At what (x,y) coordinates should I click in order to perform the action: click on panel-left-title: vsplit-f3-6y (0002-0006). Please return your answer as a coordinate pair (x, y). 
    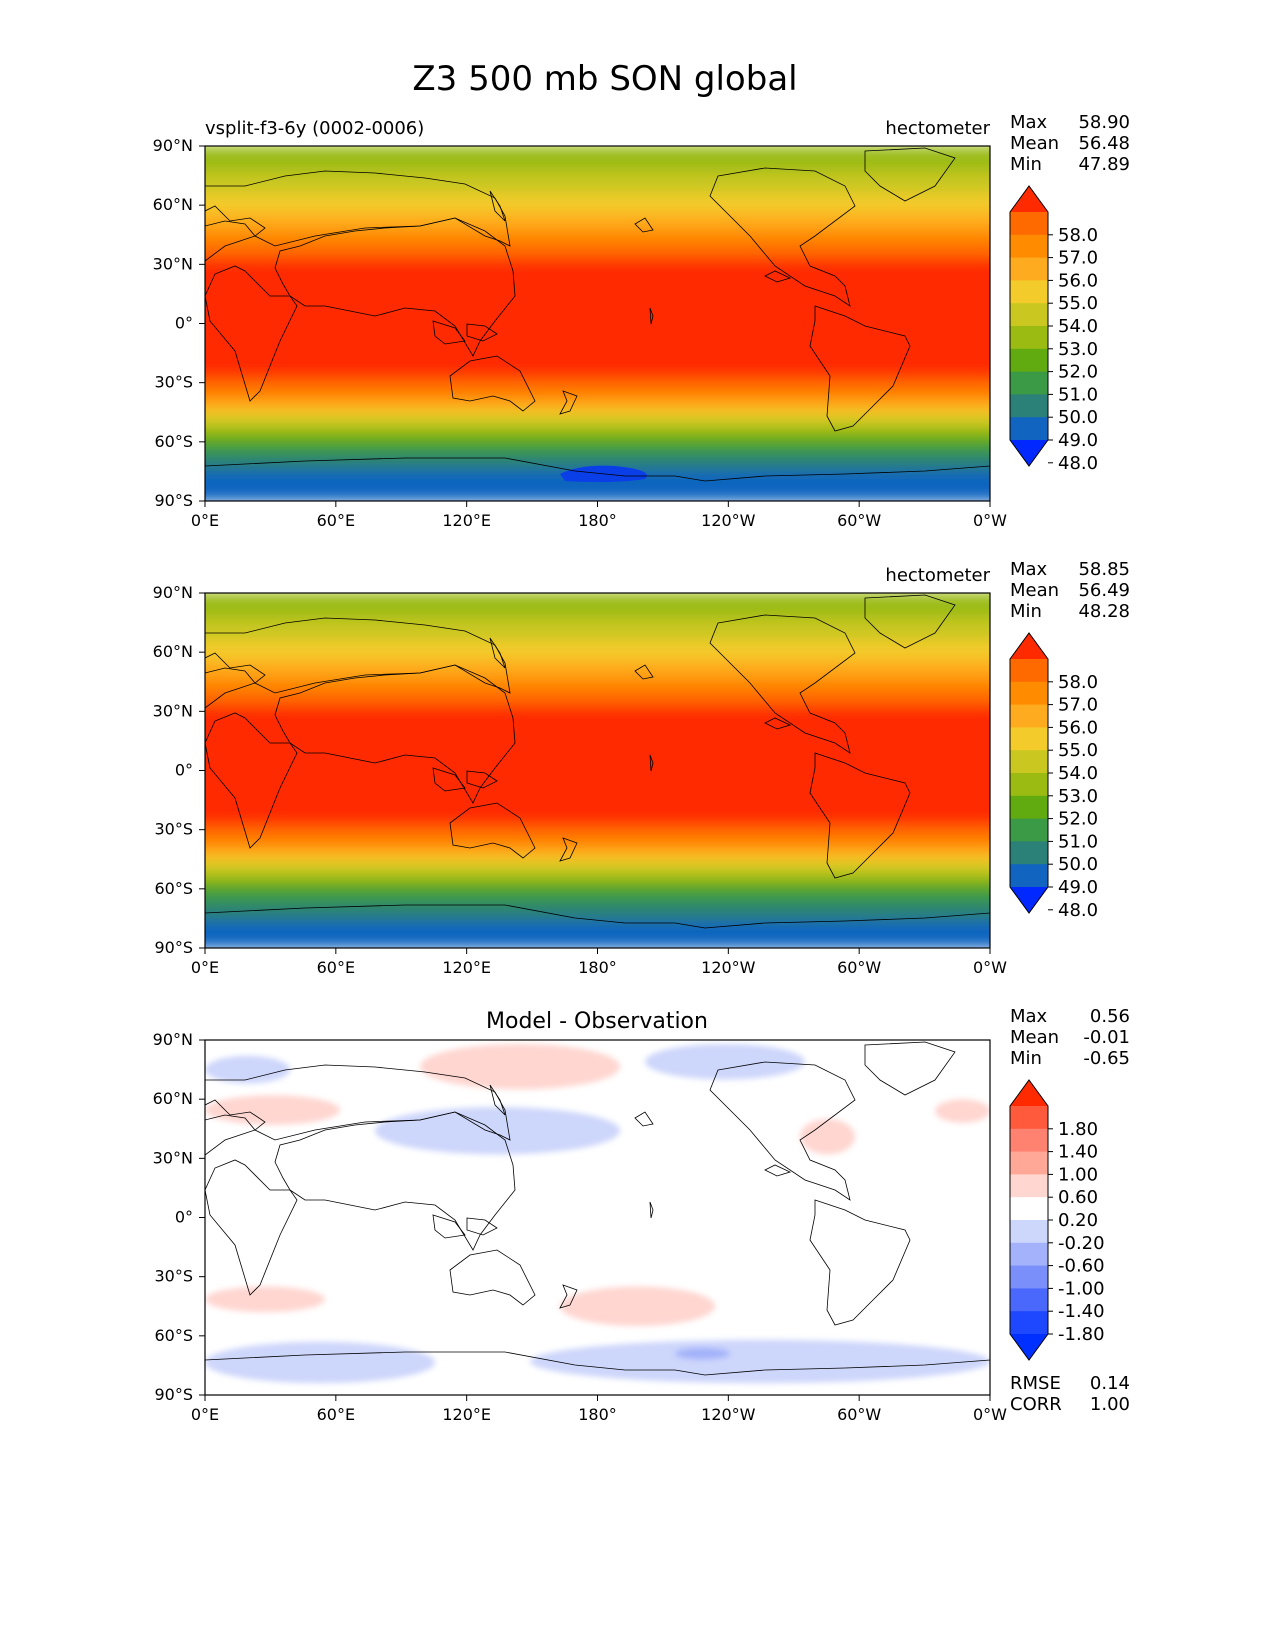
    Looking at the image, I should click on (314, 128).